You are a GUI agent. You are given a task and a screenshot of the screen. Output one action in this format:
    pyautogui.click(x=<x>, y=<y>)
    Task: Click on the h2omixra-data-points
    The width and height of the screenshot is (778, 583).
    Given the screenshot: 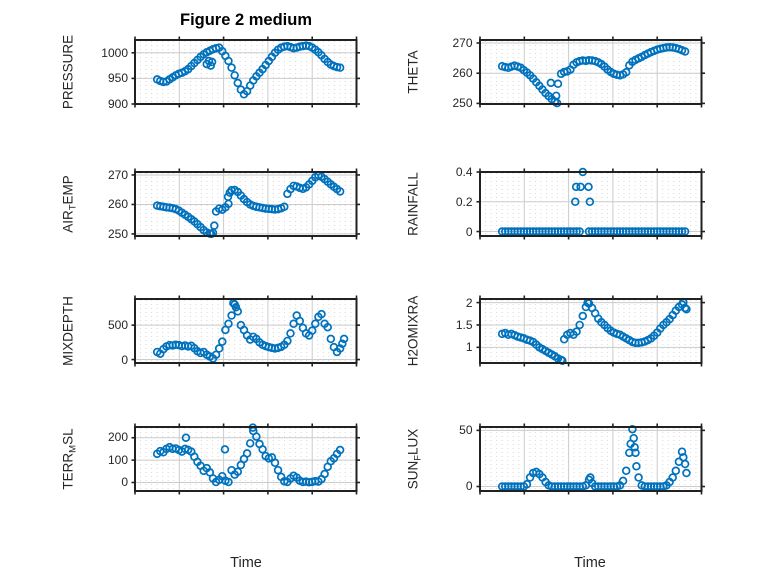 What is the action you would take?
    pyautogui.click(x=594, y=331)
    